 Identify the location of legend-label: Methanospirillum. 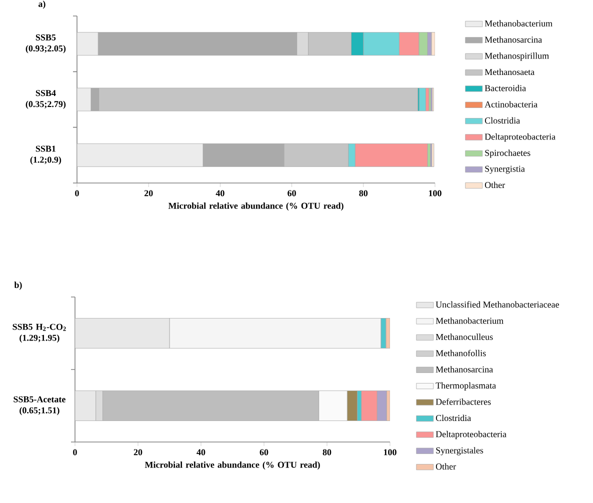
(516, 56).